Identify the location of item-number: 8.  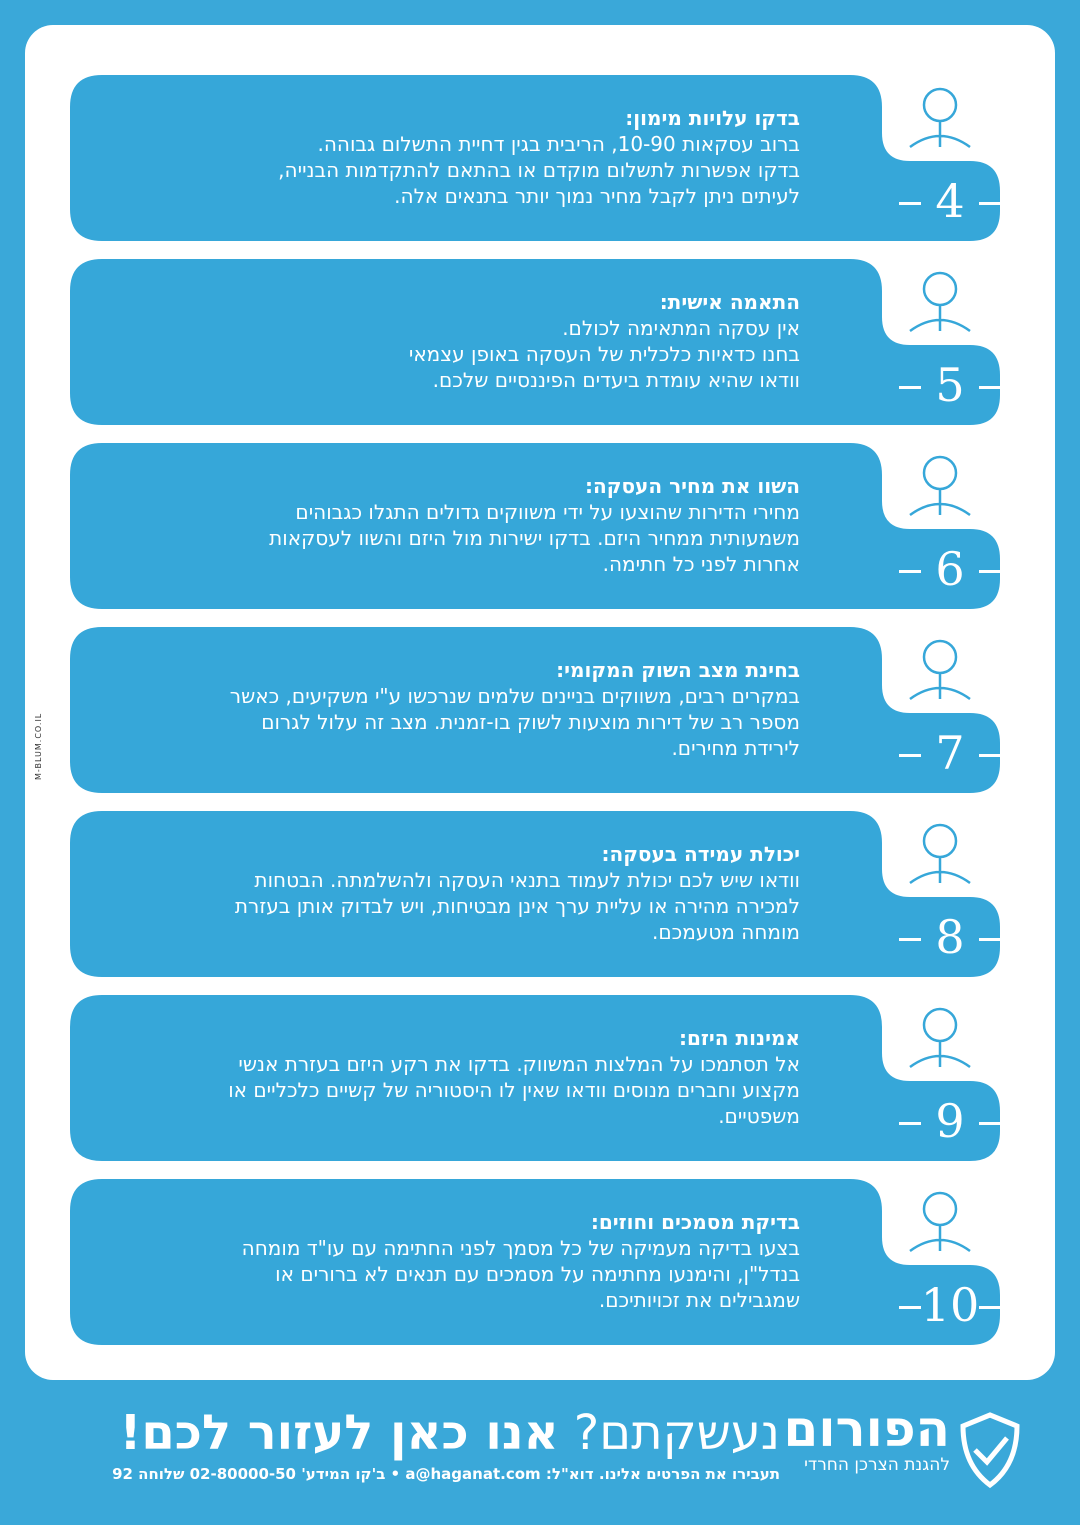
(950, 937).